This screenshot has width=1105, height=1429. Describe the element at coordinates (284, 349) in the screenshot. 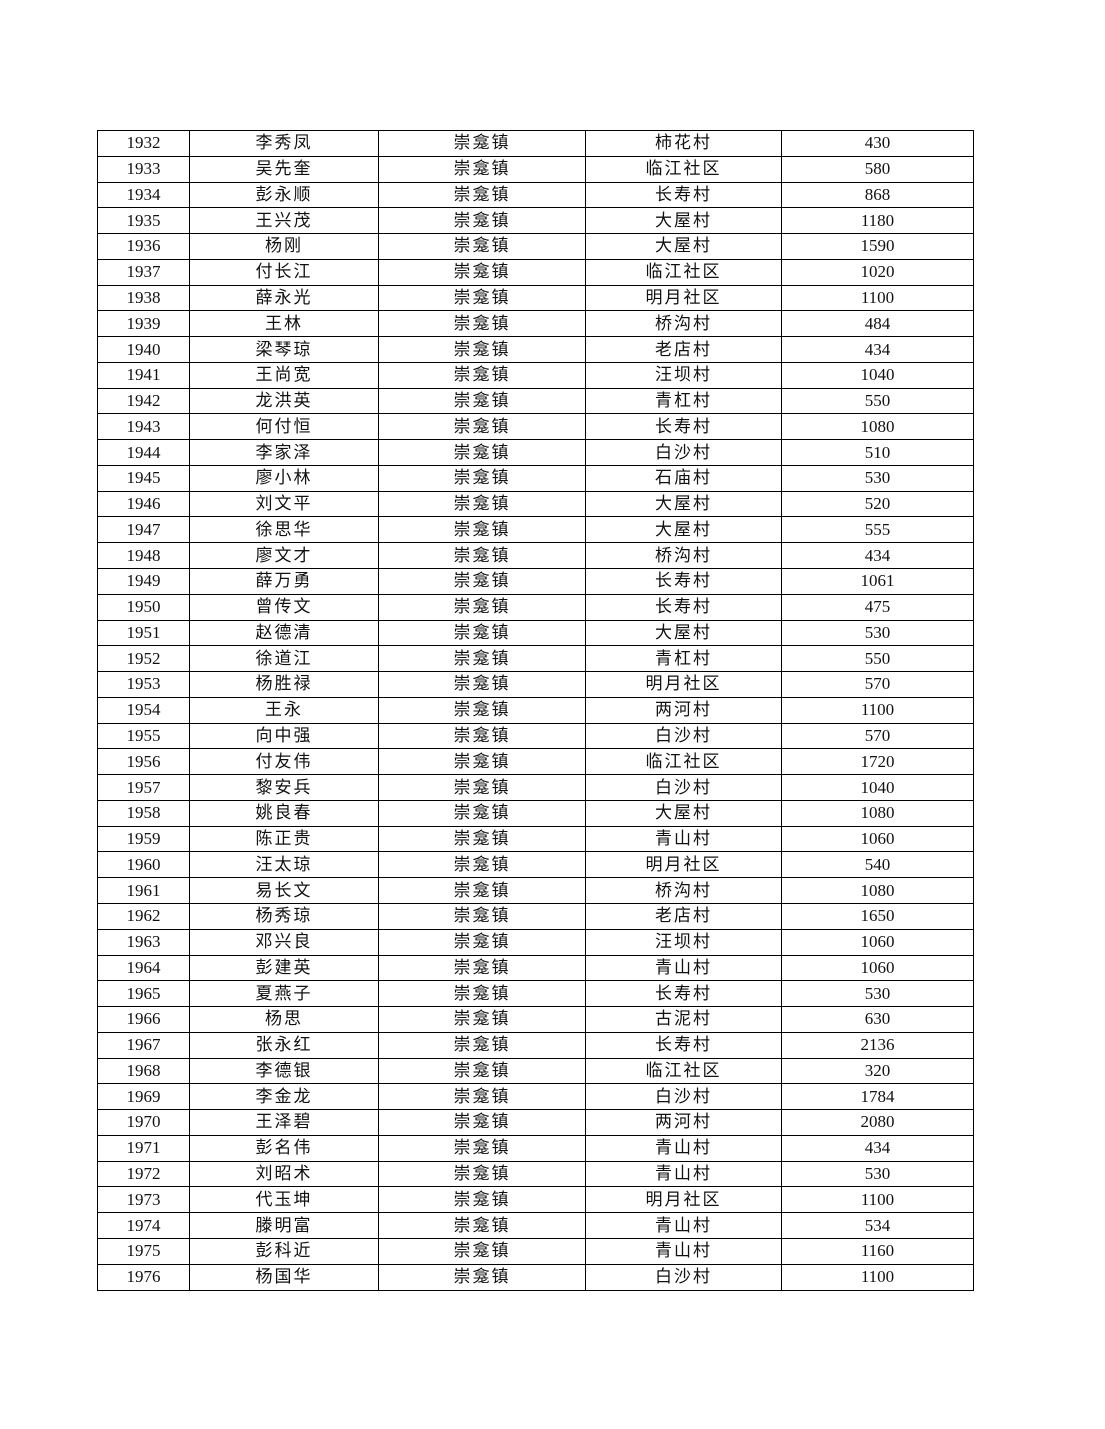

I see `name-cell: 梁琴琼` at that location.